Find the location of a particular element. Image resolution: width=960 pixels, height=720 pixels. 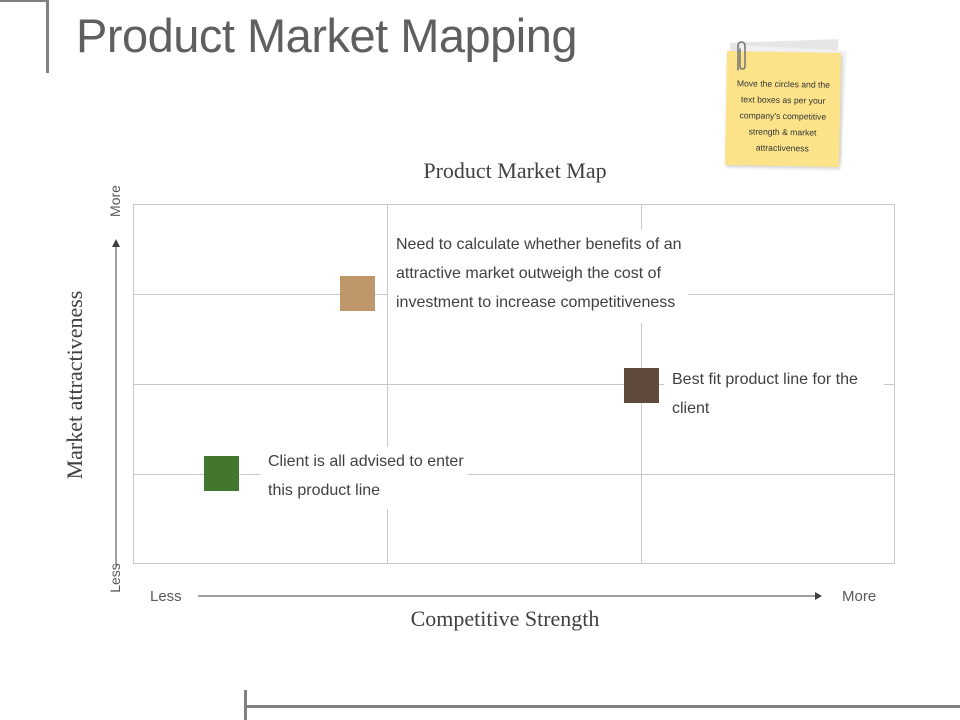

decorative-bottom-line is located at coordinates (603, 706).